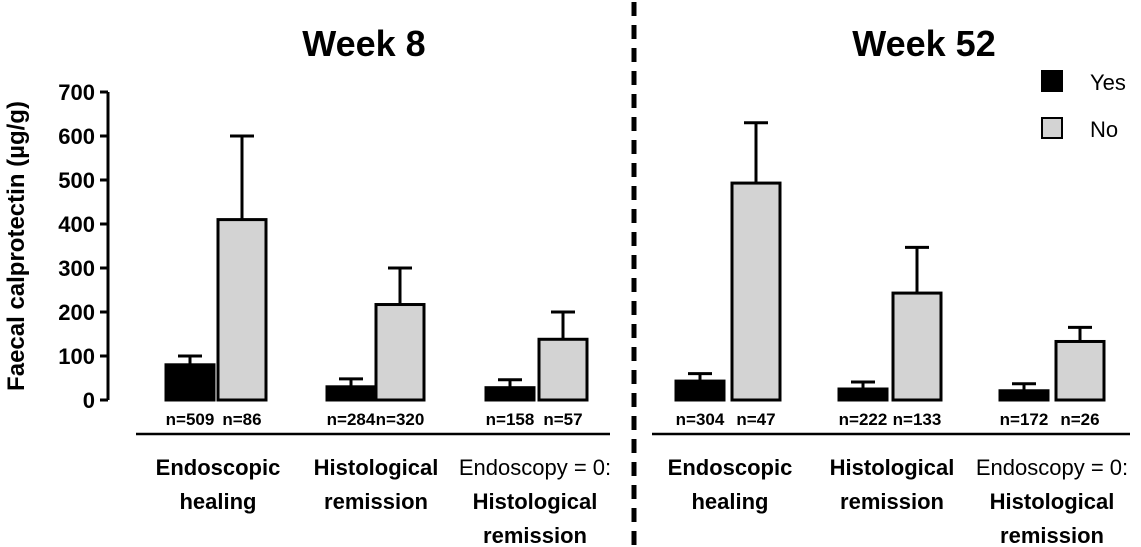 The height and width of the screenshot is (547, 1141). What do you see at coordinates (89, 400) in the screenshot?
I see `y-tick-label: 0` at bounding box center [89, 400].